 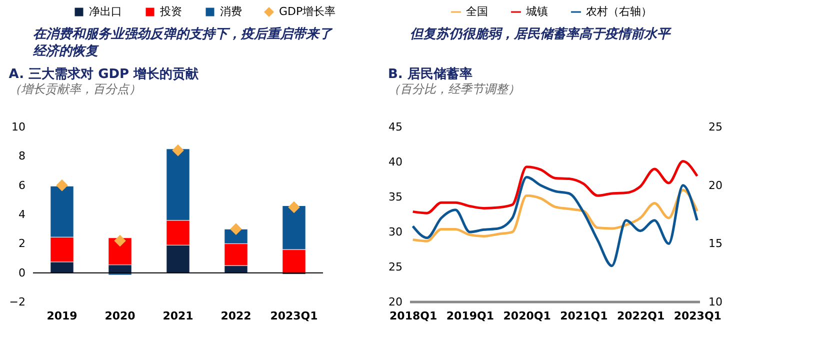 What do you see at coordinates (430, 74) in the screenshot?
I see `chart-title: B. 居民储蓄率` at bounding box center [430, 74].